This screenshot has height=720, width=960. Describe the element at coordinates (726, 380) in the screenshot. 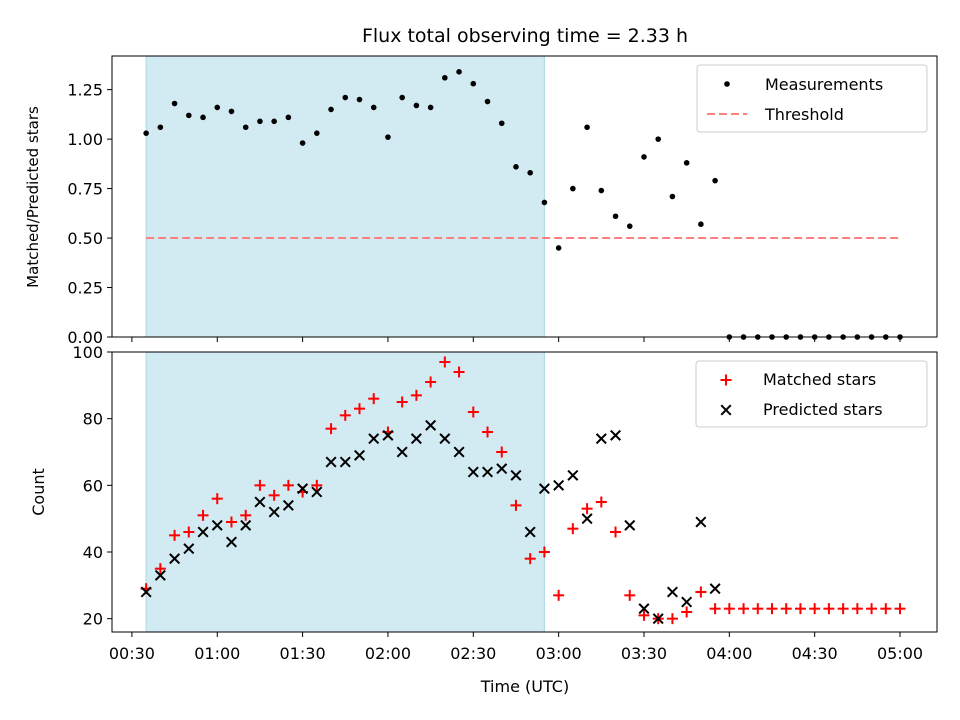

I see `legend-matched-plus` at that location.